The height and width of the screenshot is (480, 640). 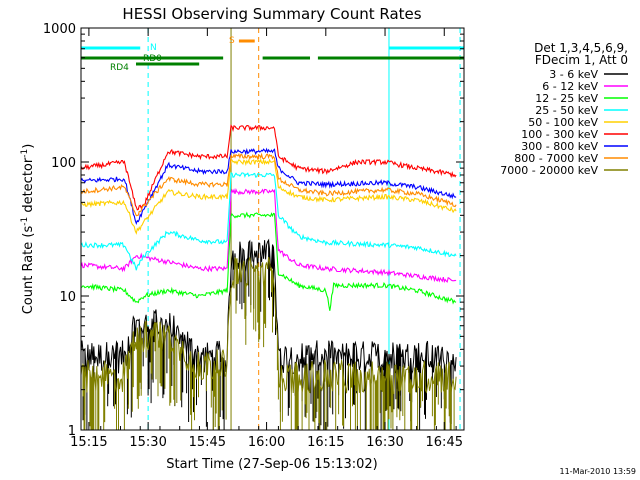 What do you see at coordinates (573, 74) in the screenshot?
I see `legend-label-1: 3 - 6 keV` at bounding box center [573, 74].